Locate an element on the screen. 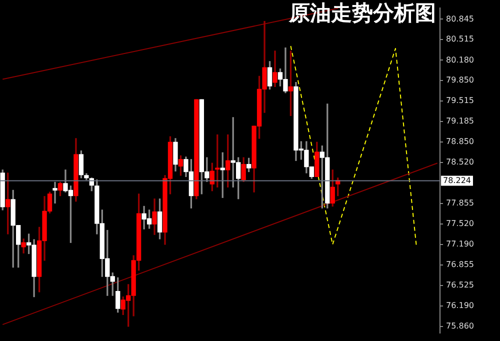 This screenshot has height=341, width=500. y-tick-label: 79.185 is located at coordinates (460, 121).